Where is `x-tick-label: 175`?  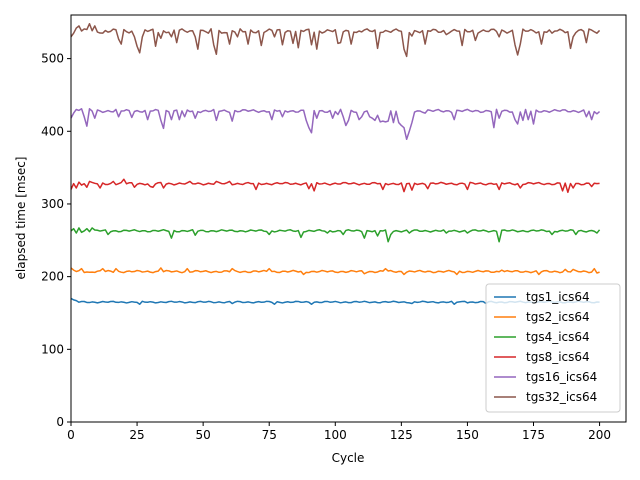 x-tick-label: 175 is located at coordinates (533, 435).